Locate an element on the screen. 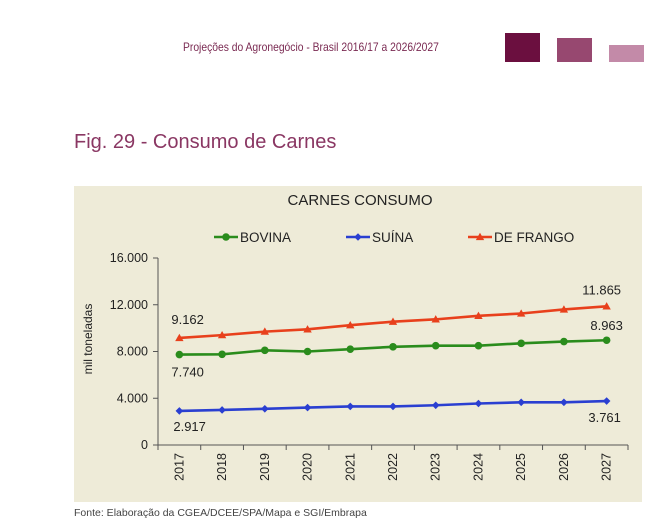 The height and width of the screenshot is (532, 664). legend-item: SUÍNA is located at coordinates (379, 237).